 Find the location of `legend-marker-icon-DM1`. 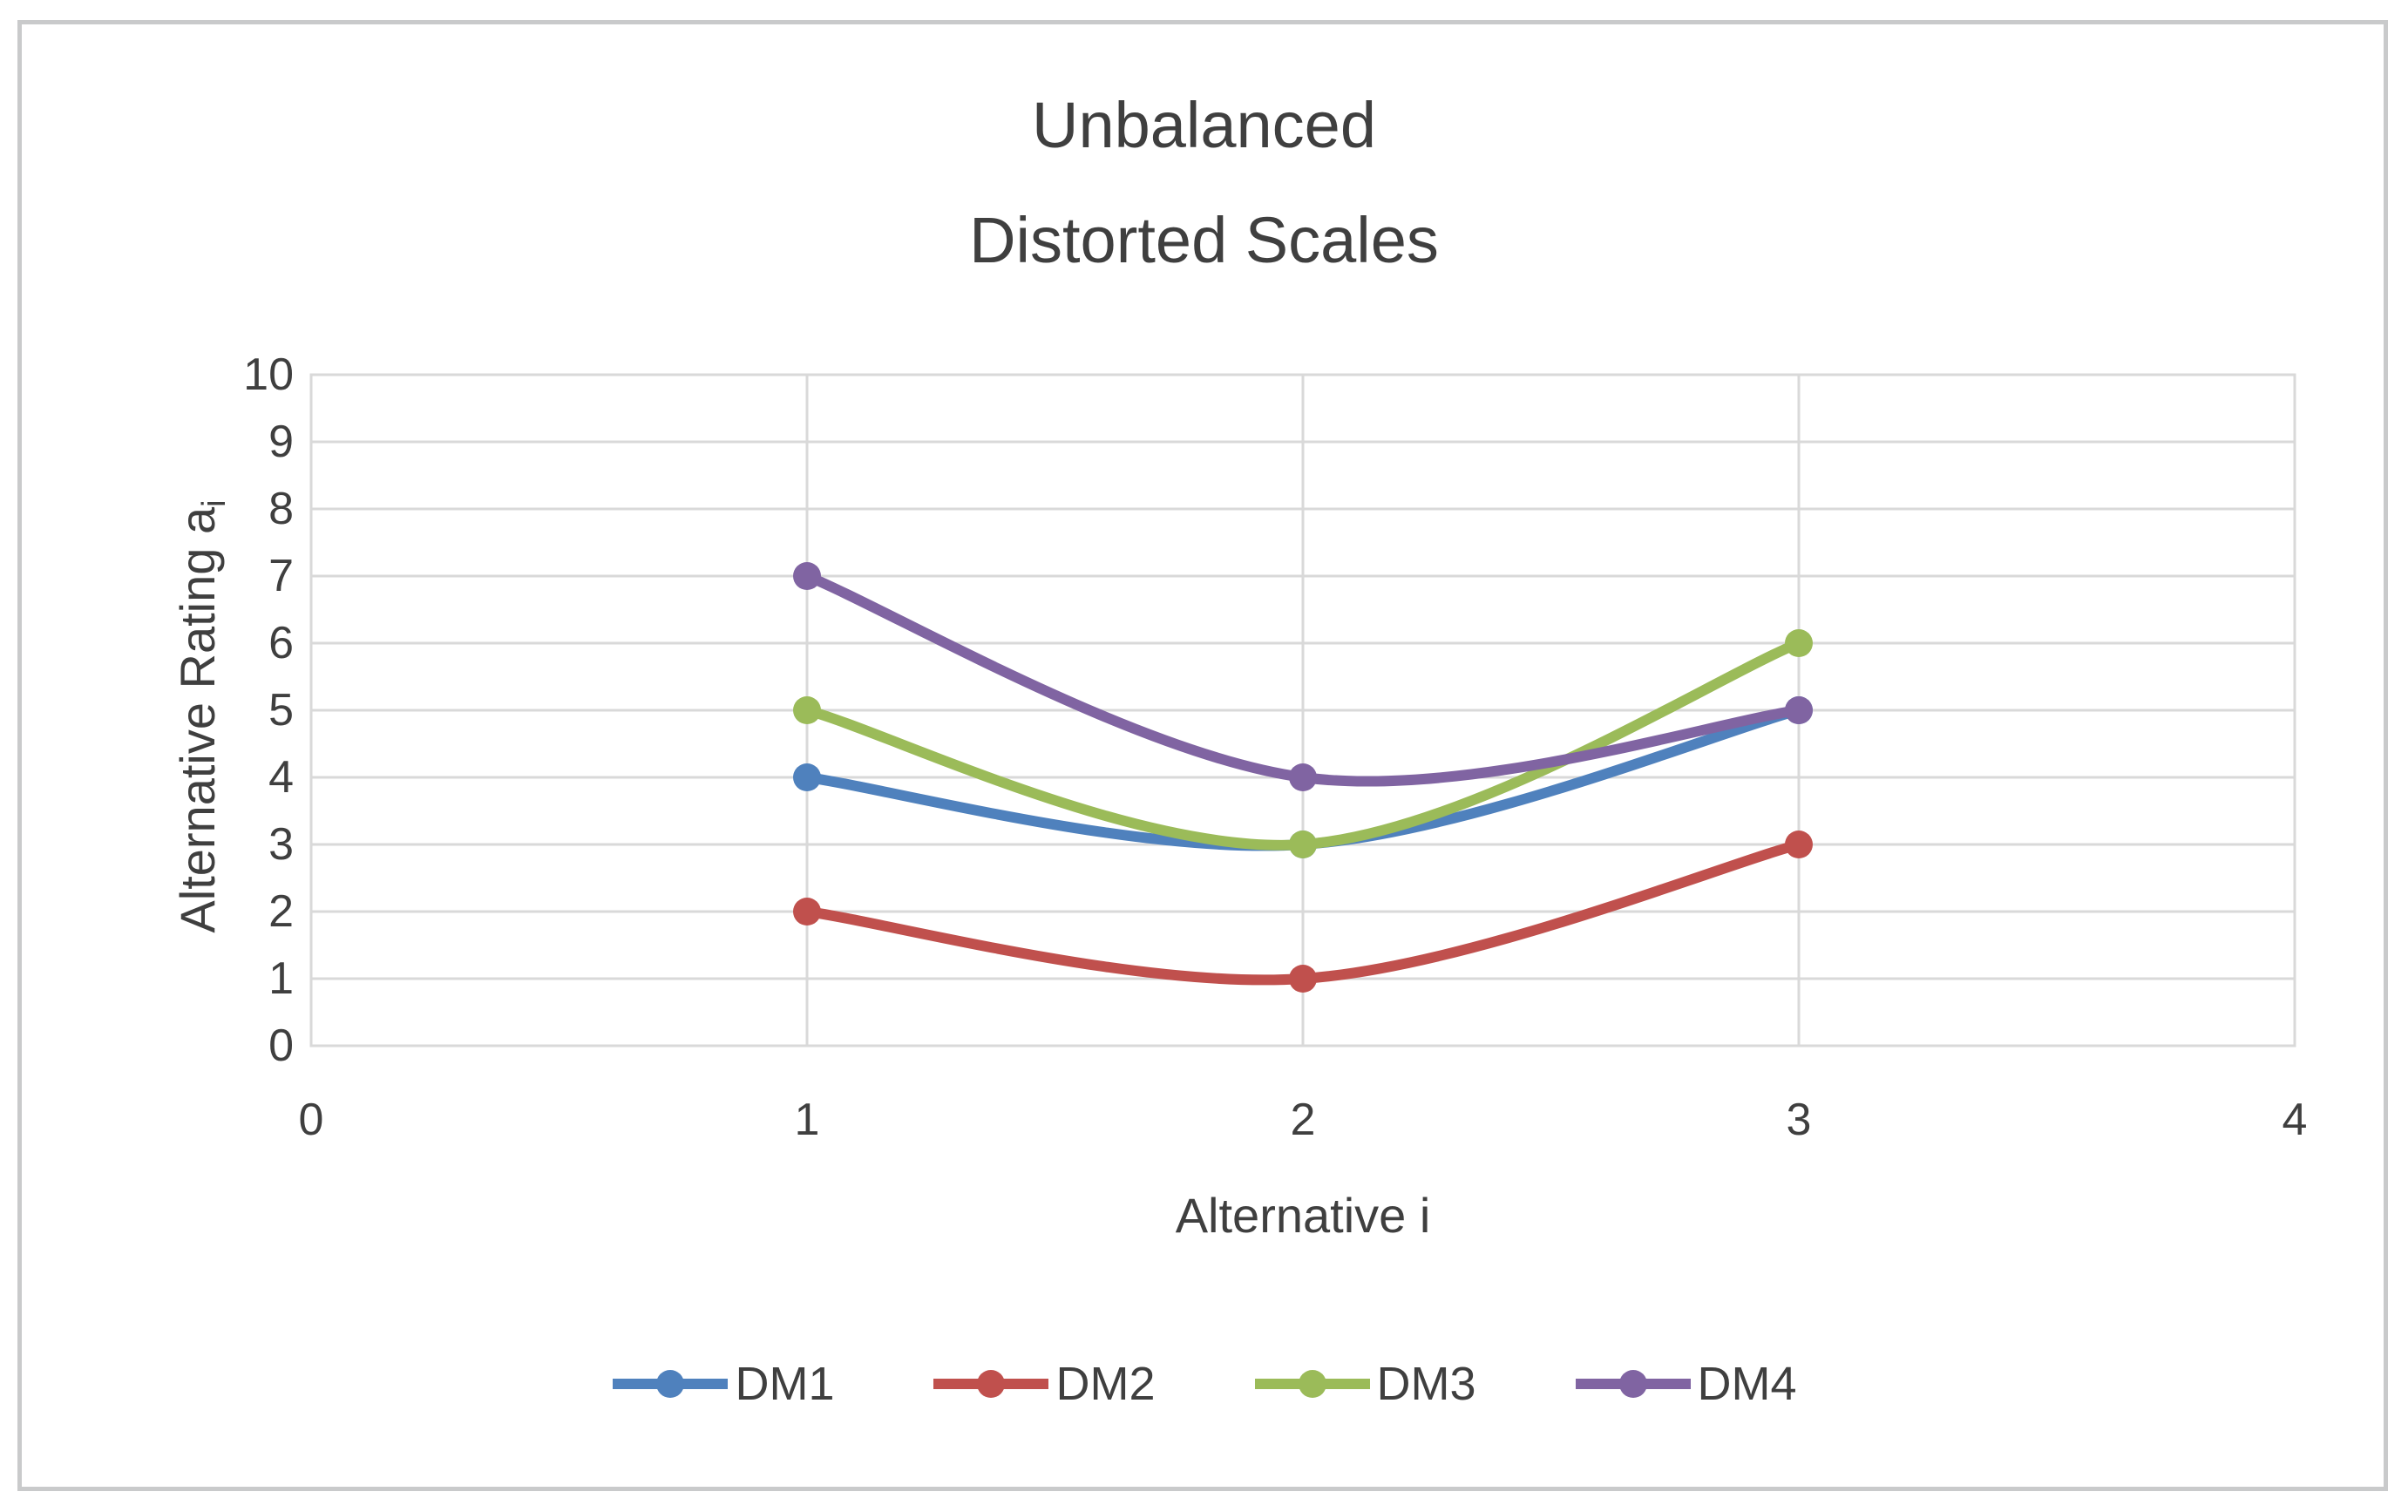

legend-marker-icon-DM1 is located at coordinates (671, 1384).